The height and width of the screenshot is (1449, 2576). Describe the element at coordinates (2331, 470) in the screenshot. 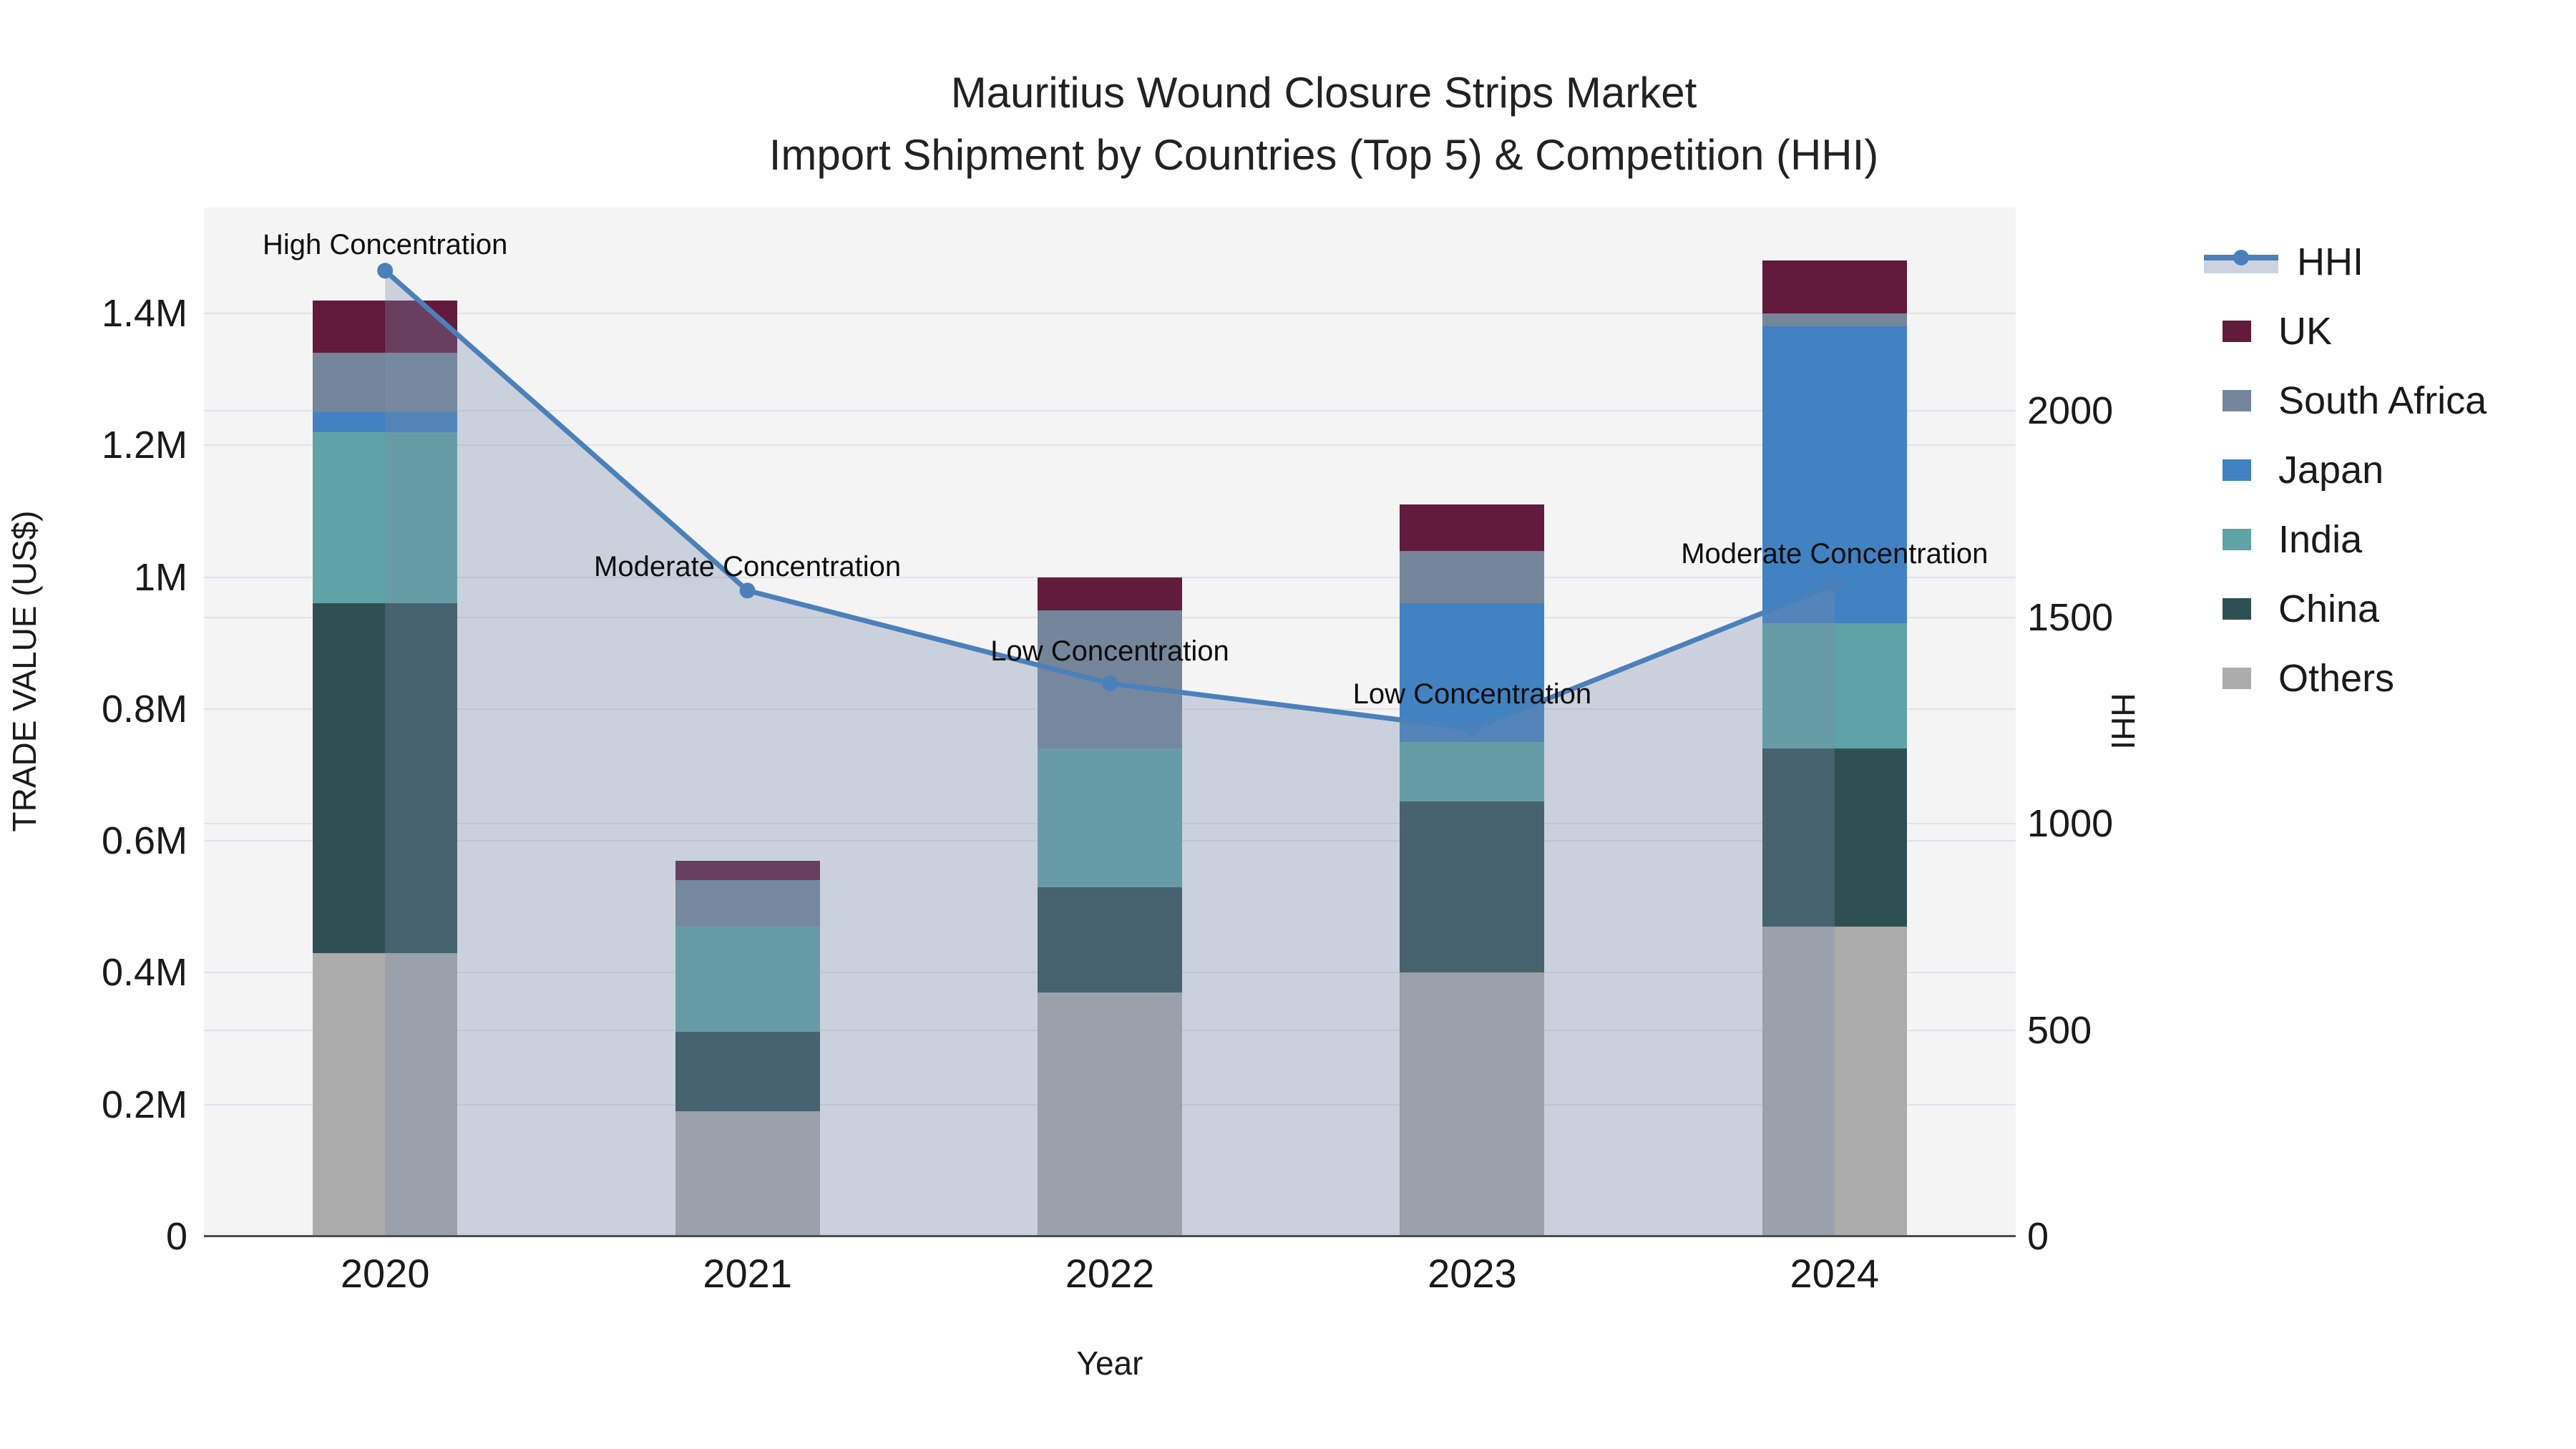

I see `legend-label: Japan` at that location.